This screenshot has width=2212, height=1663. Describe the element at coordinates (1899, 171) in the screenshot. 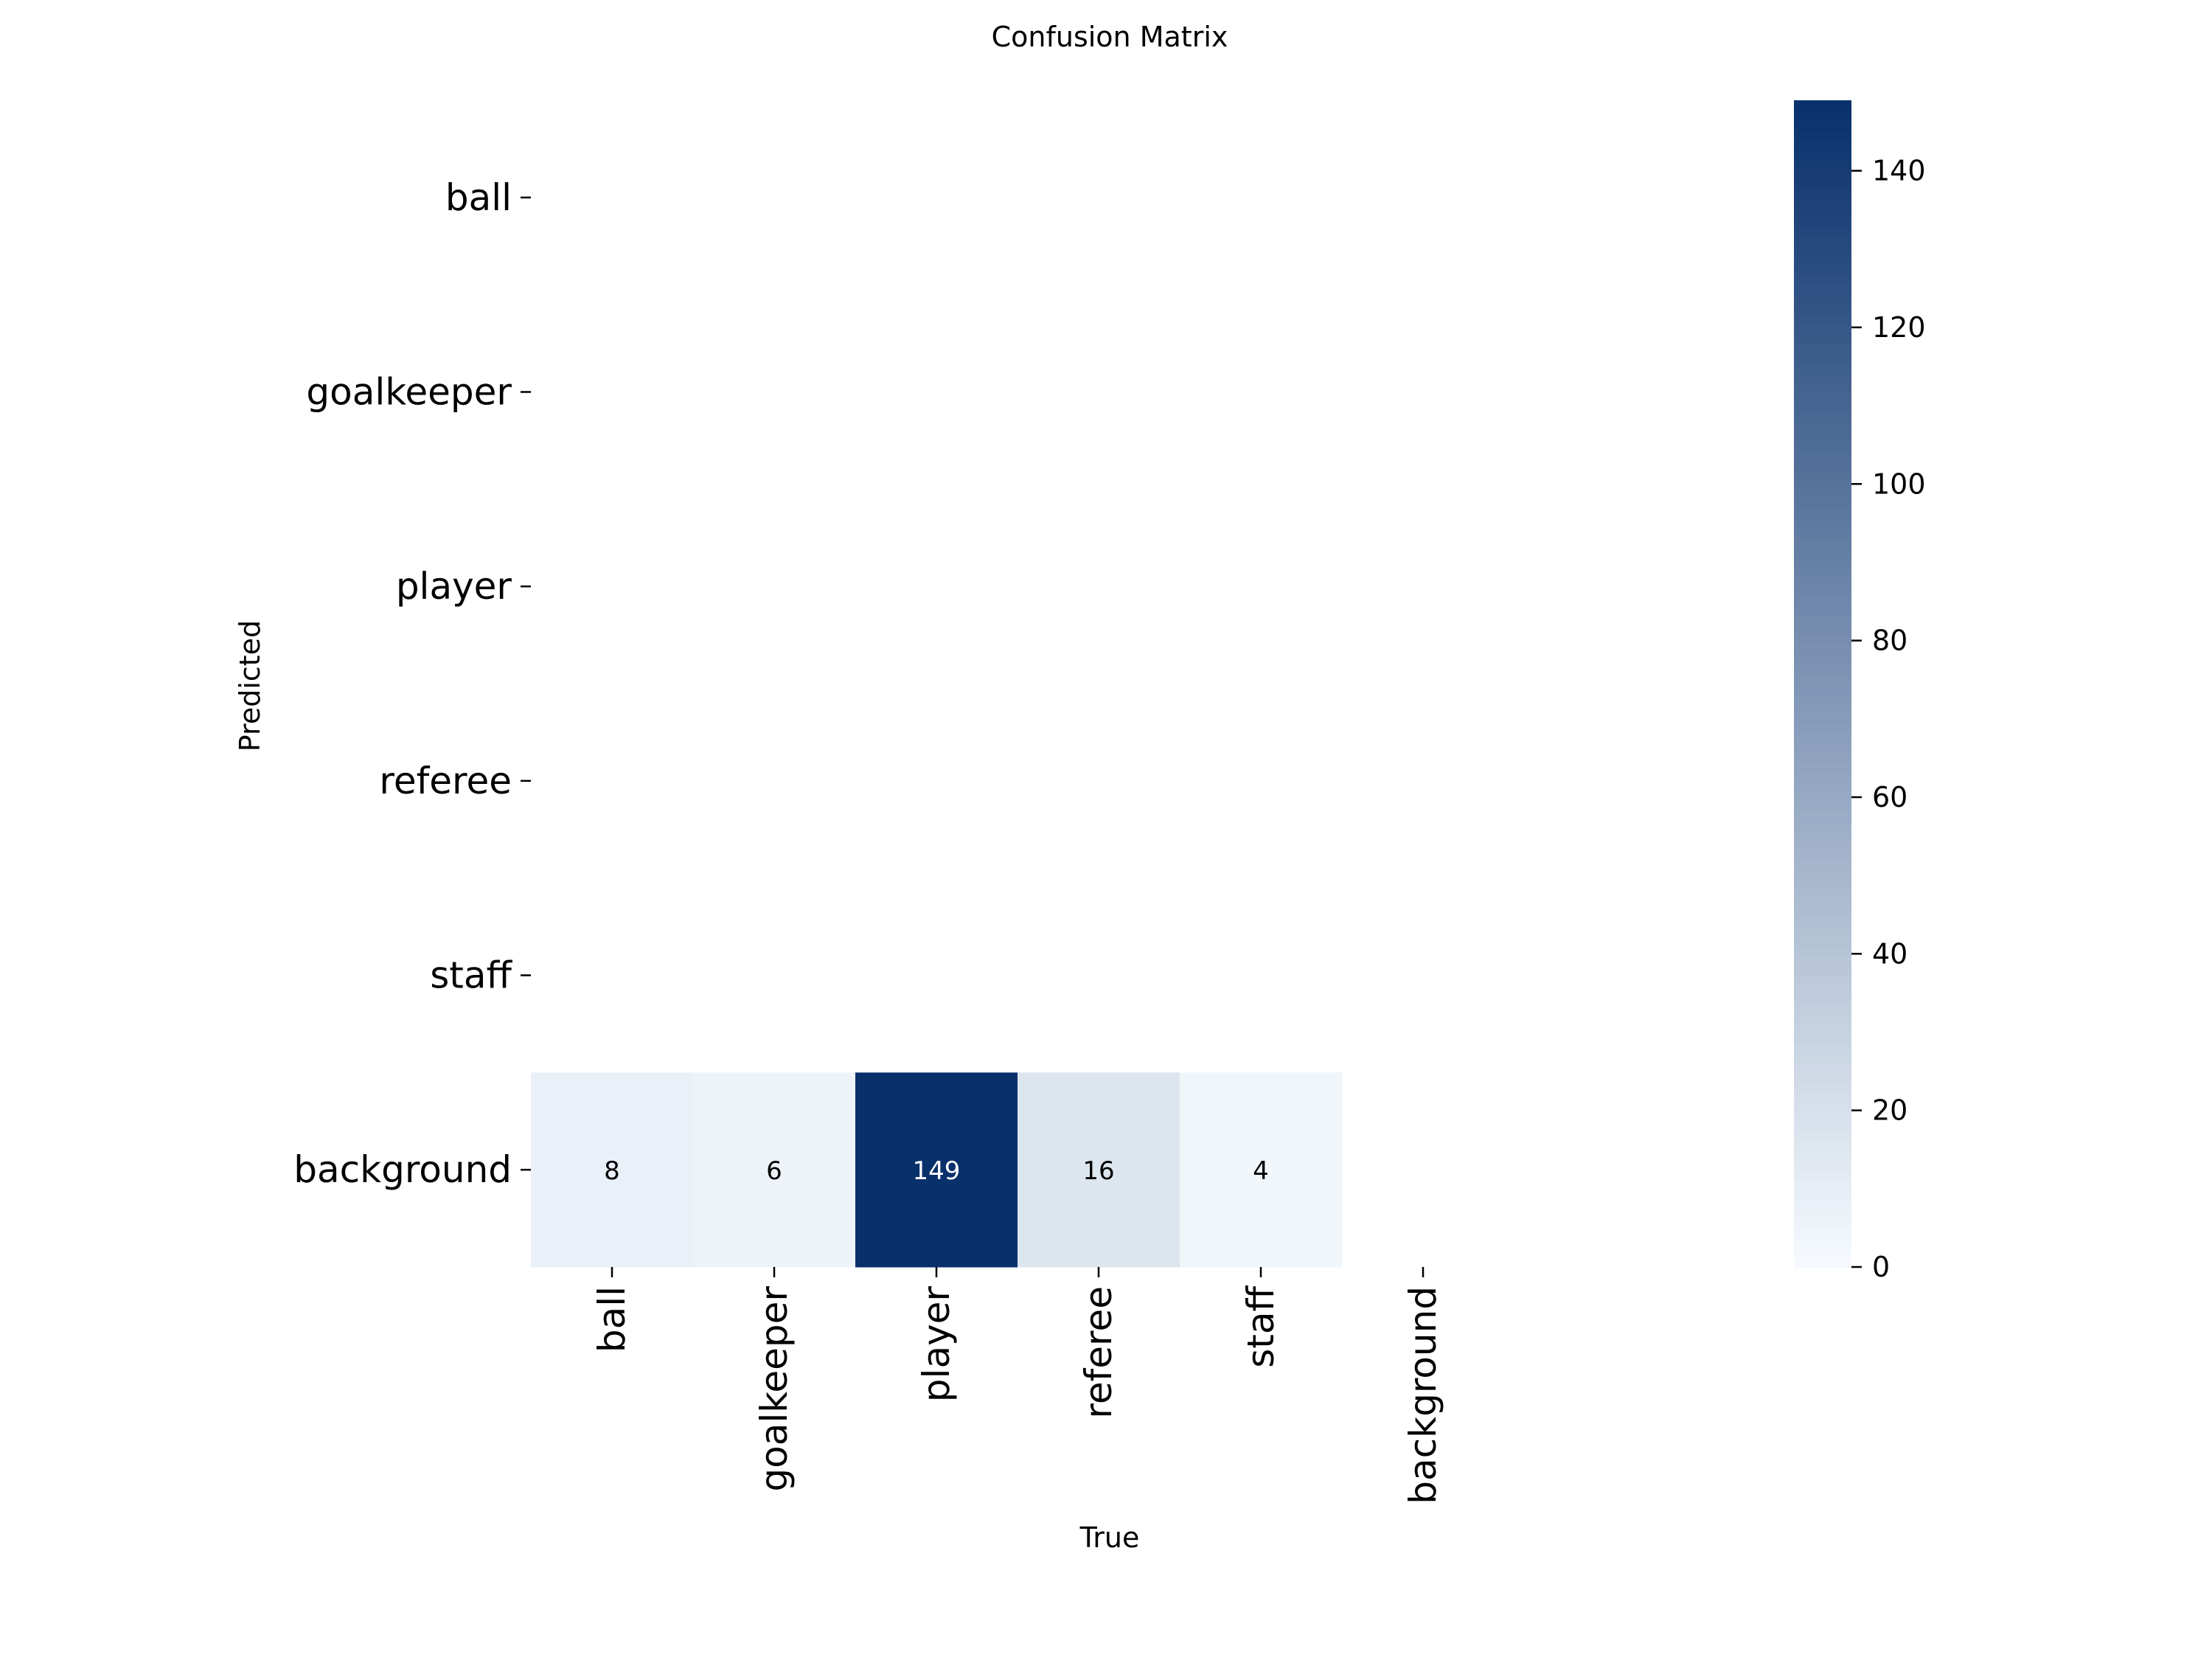

I see `colorbar-tick-label: 140` at that location.